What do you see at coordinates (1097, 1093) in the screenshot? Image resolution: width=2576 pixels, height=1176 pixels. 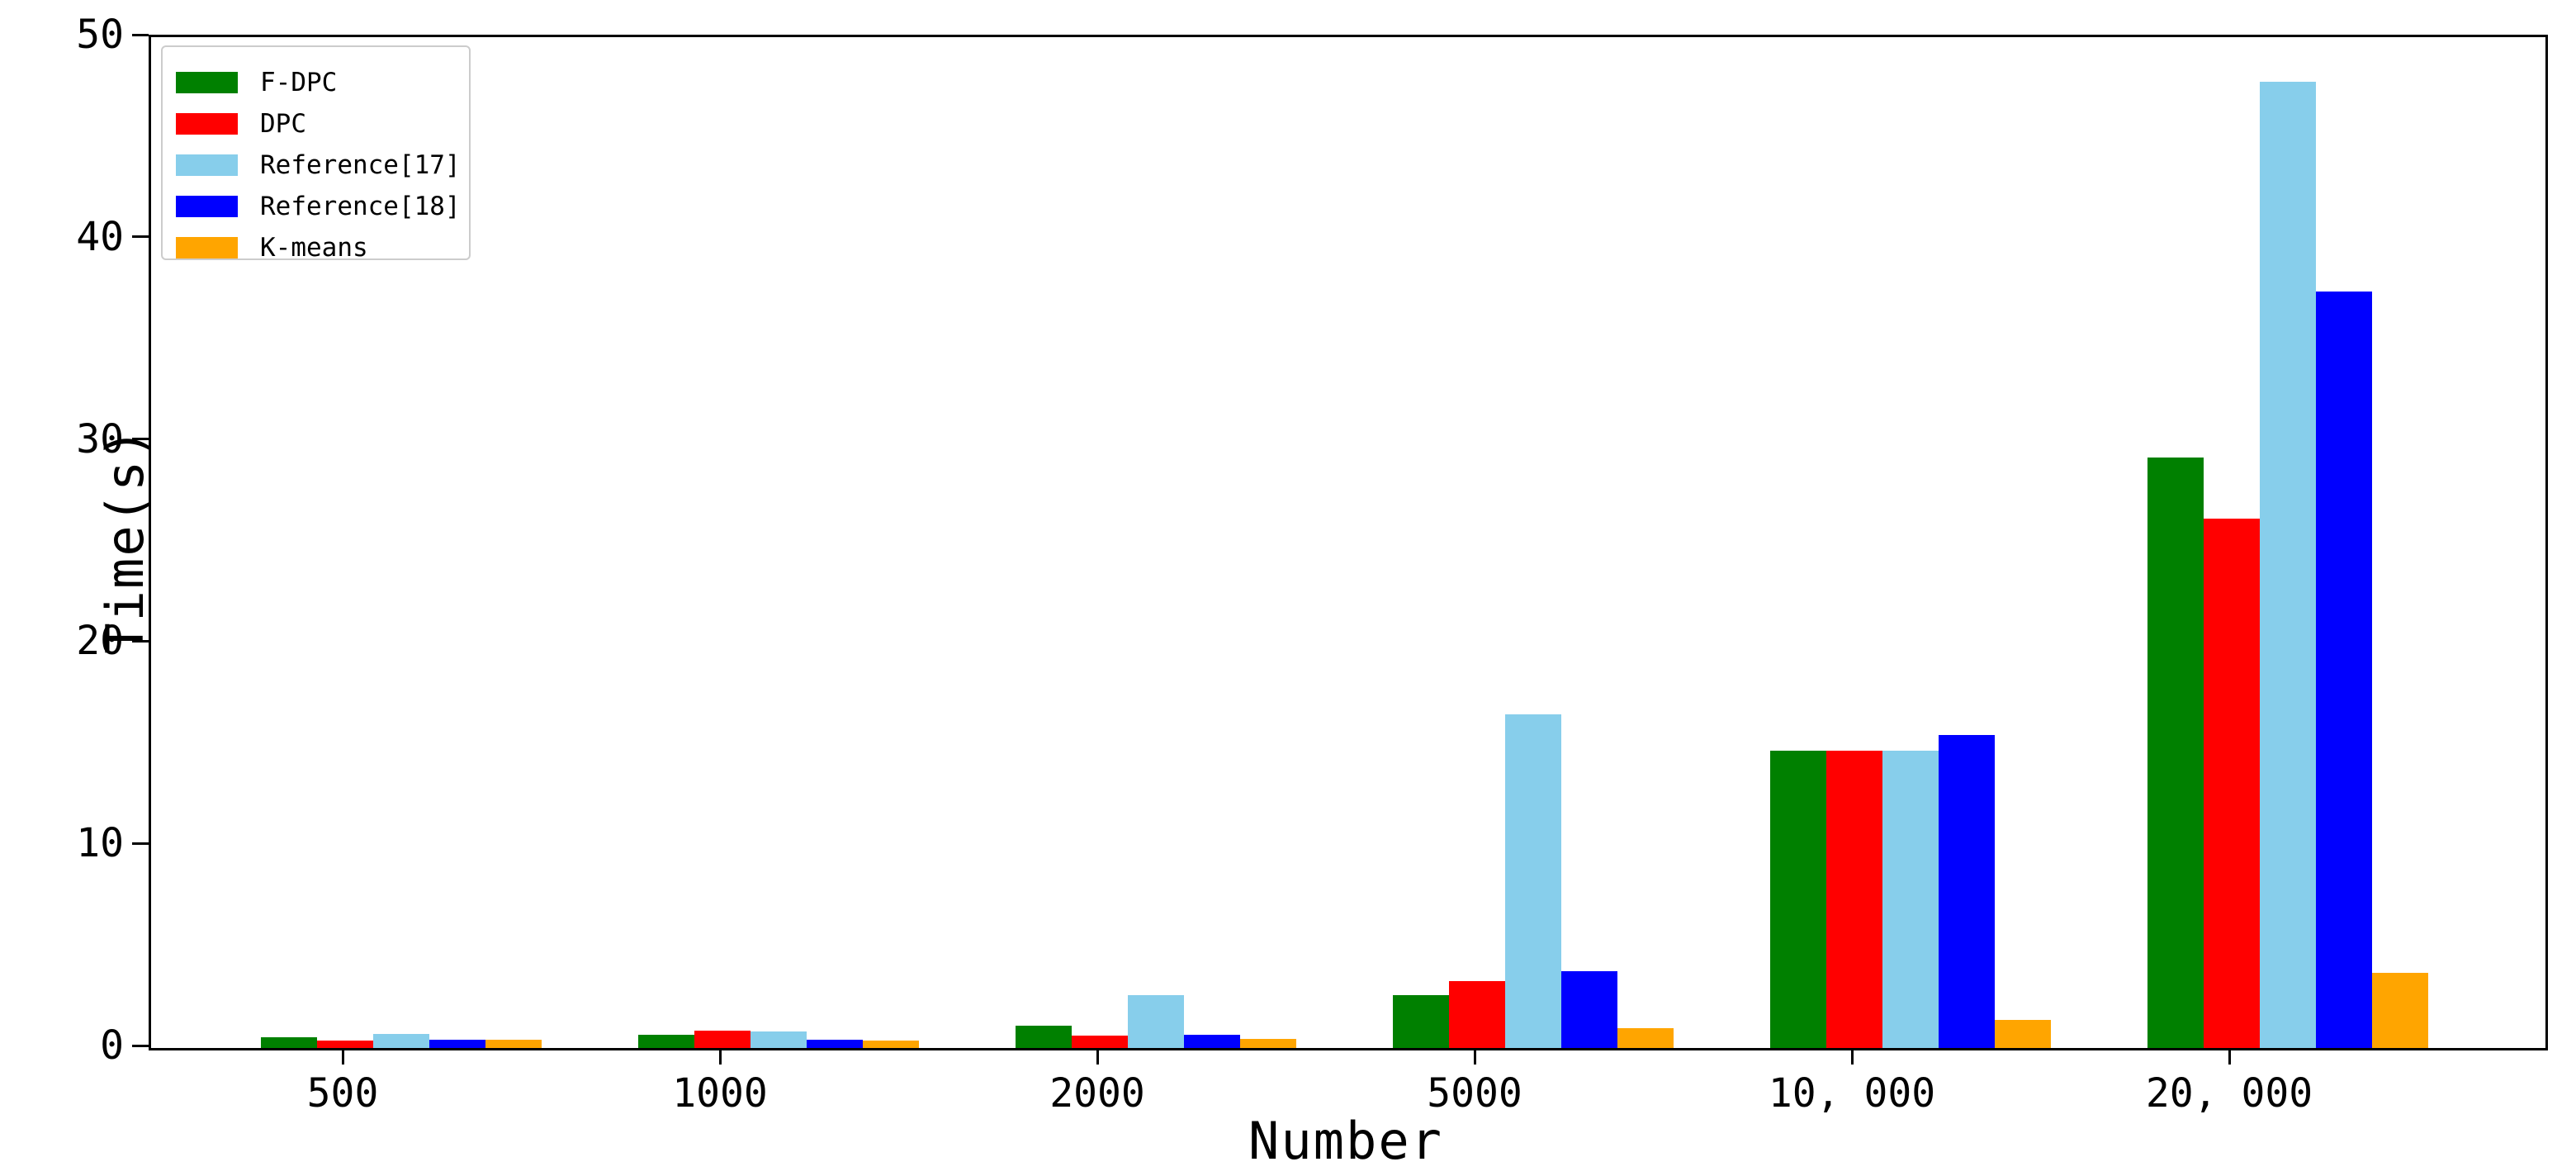 I see `x-tick-label: 2000` at bounding box center [1097, 1093].